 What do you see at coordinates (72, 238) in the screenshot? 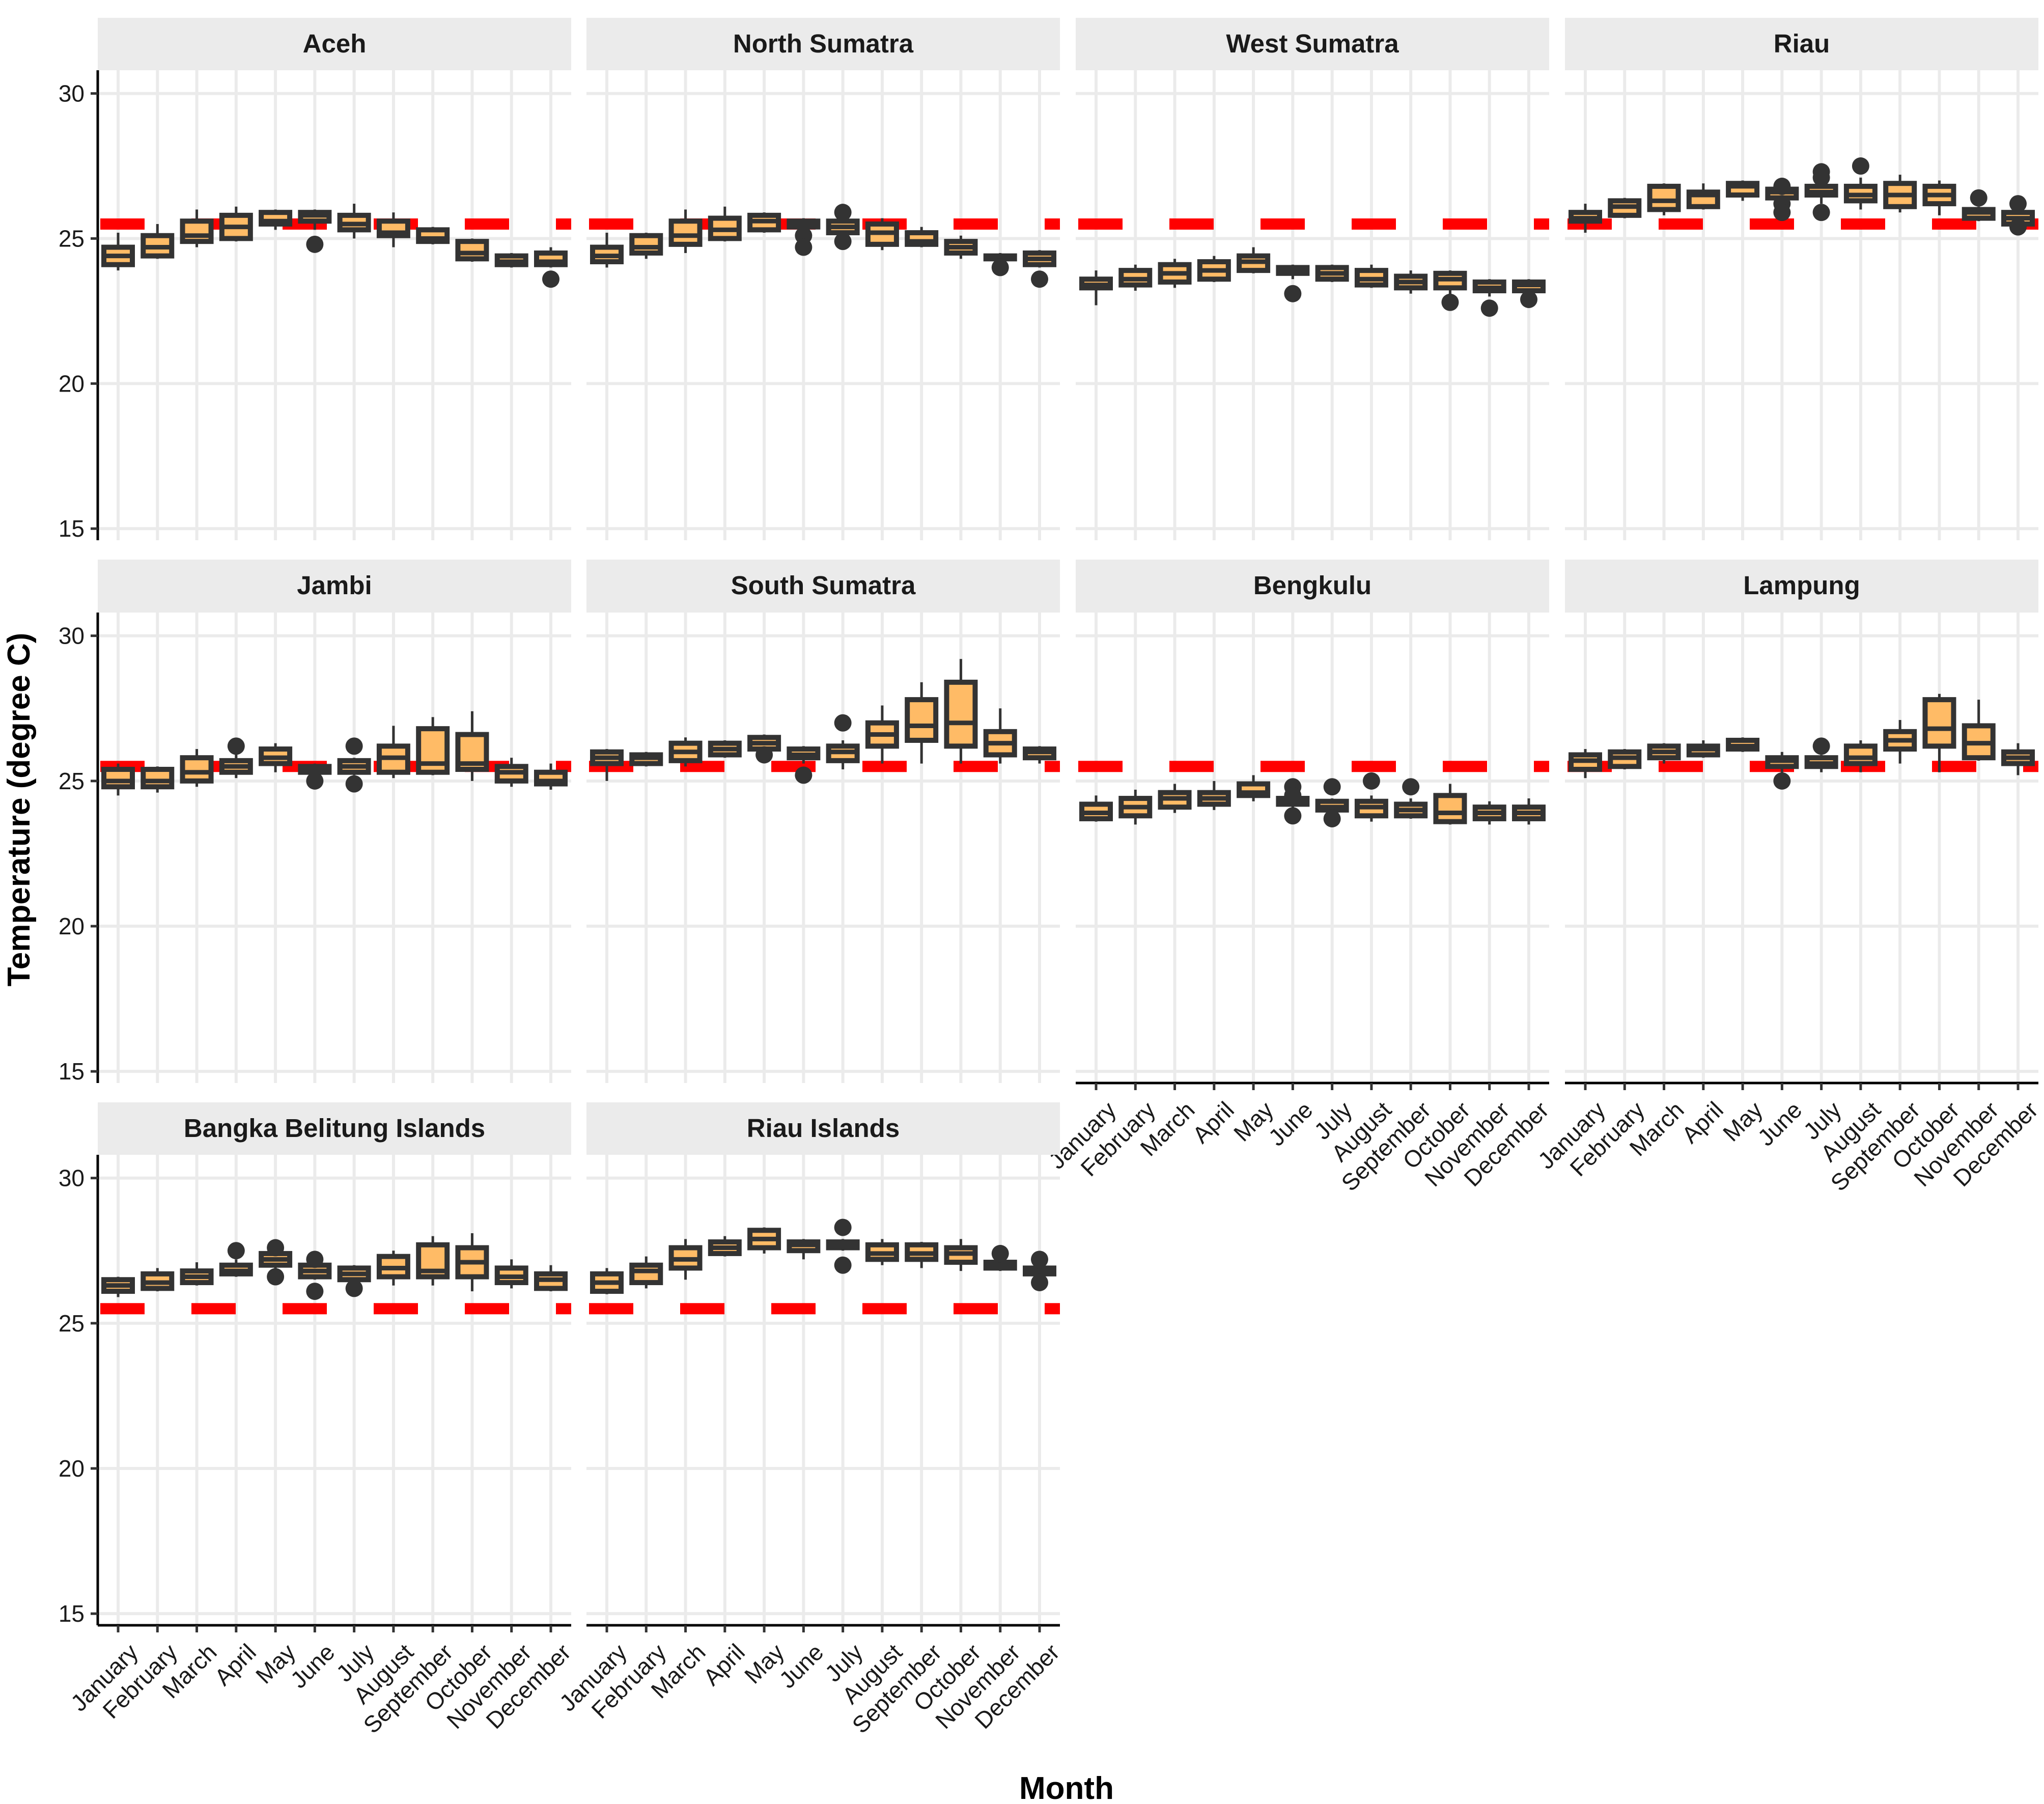
I see `y-tick-label: 25` at bounding box center [72, 238].